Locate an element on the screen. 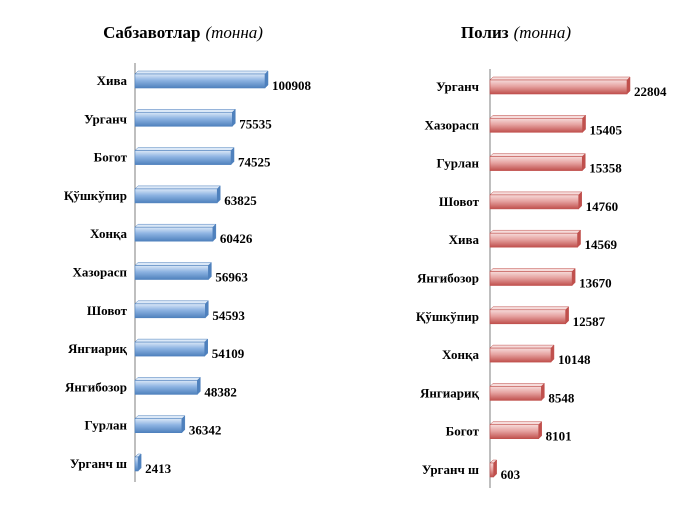  melons-value-label: 15405 is located at coordinates (606, 129).